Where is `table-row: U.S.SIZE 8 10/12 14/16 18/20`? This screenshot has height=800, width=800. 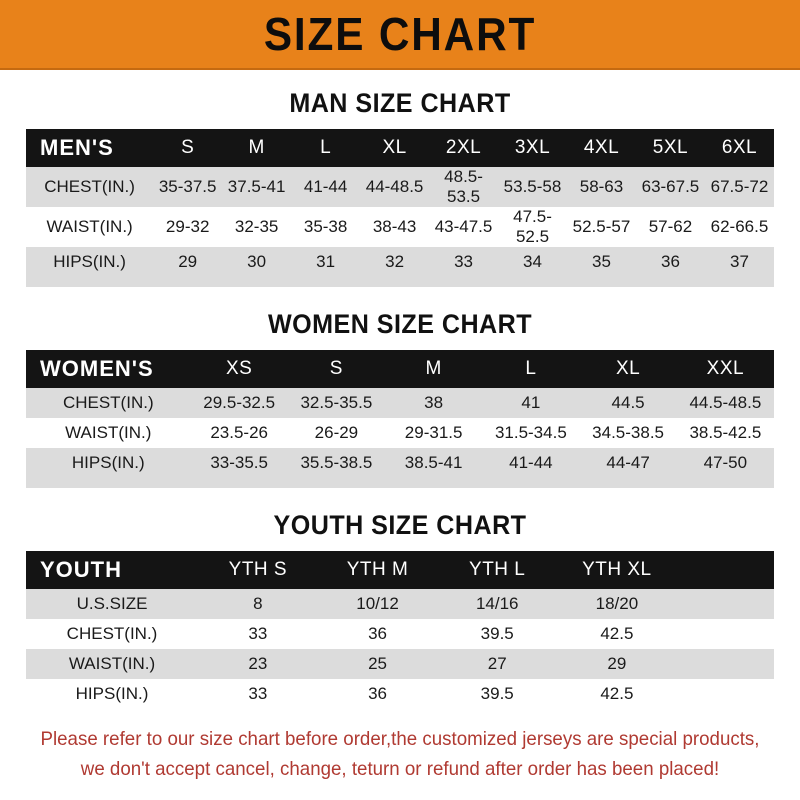
table-row: U.S.SIZE 8 10/12 14/16 18/20 is located at coordinates (400, 604).